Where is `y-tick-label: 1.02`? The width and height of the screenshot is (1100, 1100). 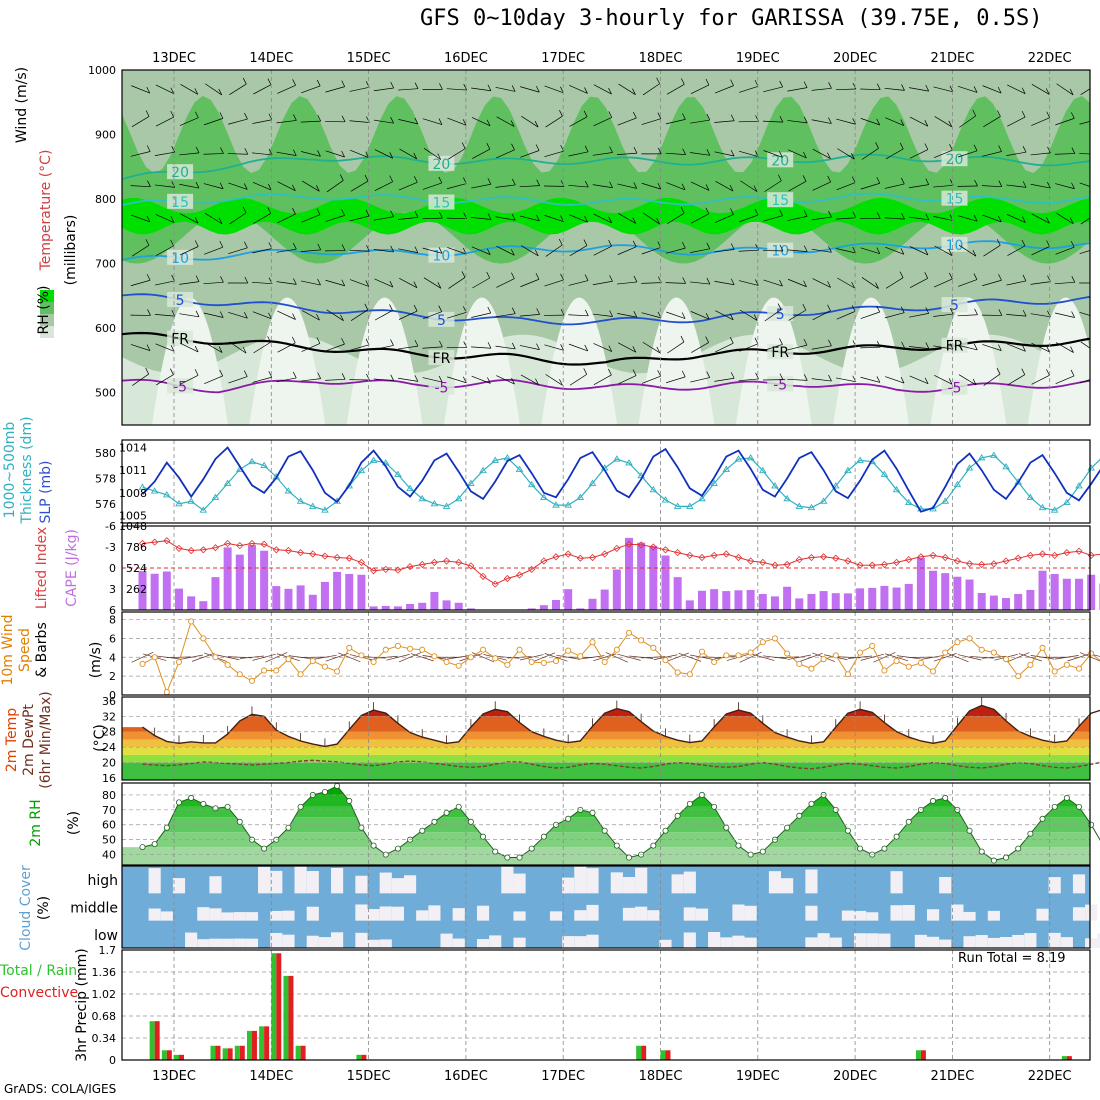 y-tick-label: 1.02 is located at coordinates (104, 994).